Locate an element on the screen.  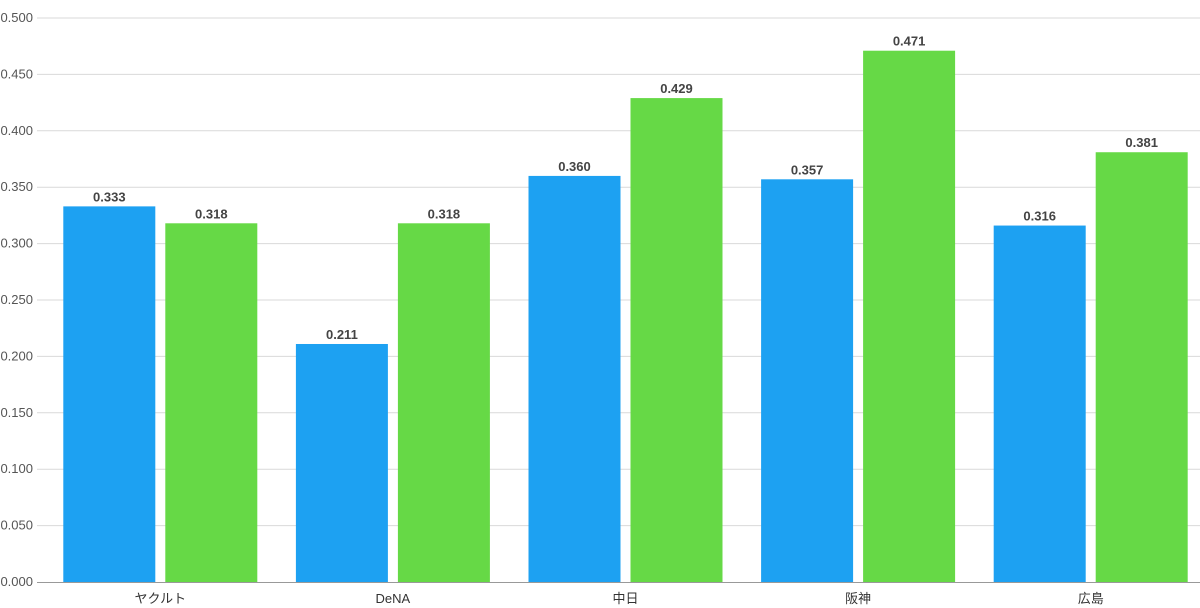
data-label: 0.357 is located at coordinates (807, 169).